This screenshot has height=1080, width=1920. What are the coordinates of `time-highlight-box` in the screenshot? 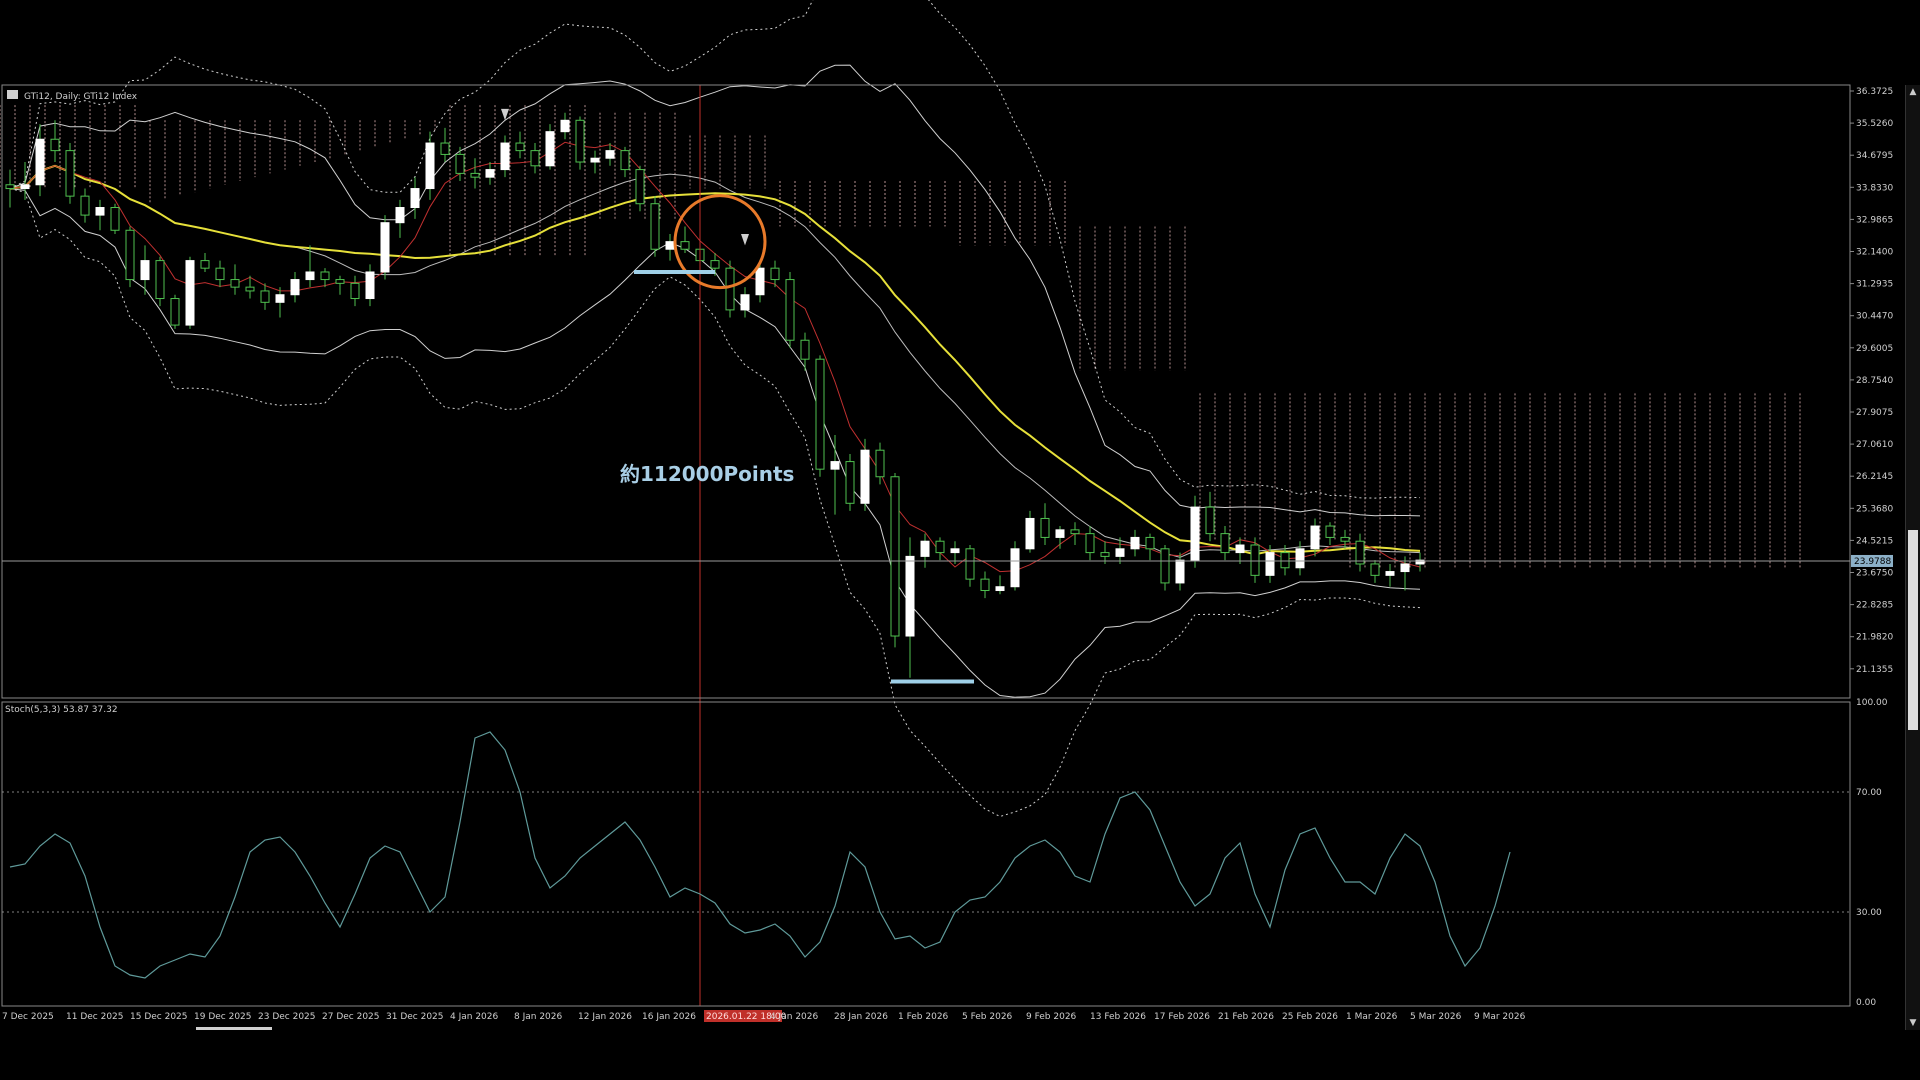 It's located at (743, 1016).